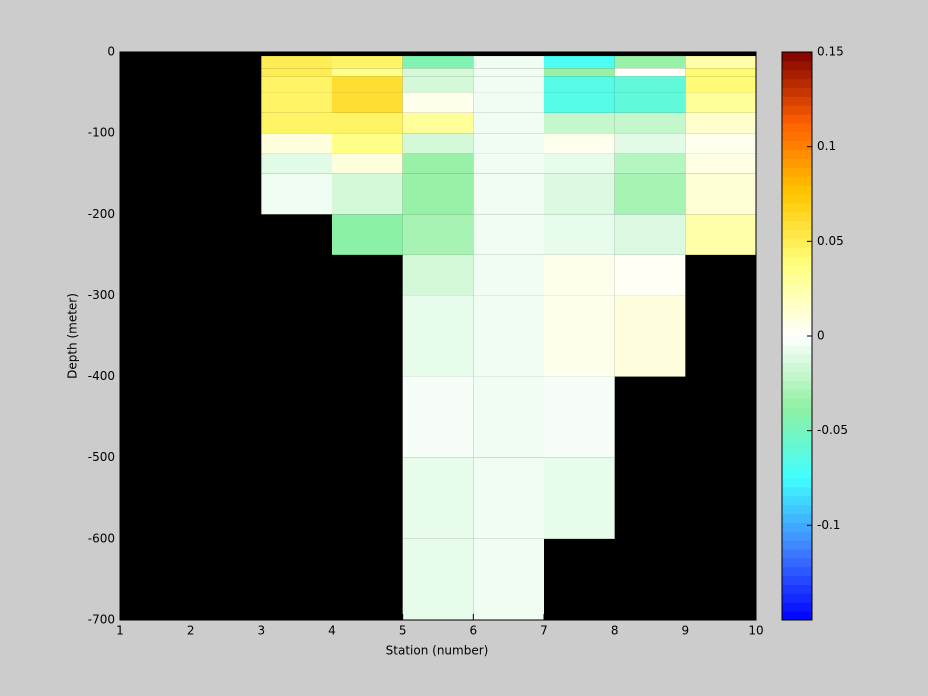 The image size is (928, 696). Describe the element at coordinates (101, 214) in the screenshot. I see `y-tick-label: -200` at that location.